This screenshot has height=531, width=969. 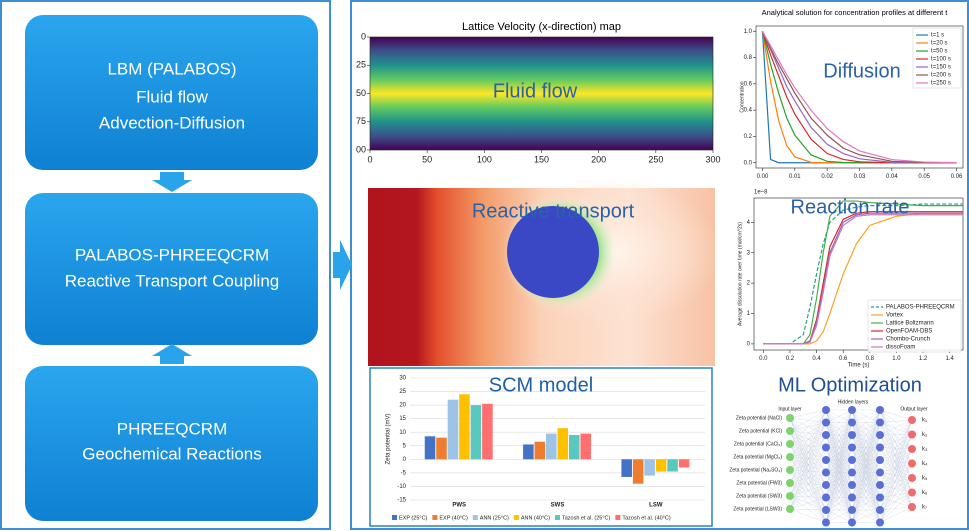 What do you see at coordinates (941, 60) in the screenshot?
I see `legend-label: t=100 s` at bounding box center [941, 60].